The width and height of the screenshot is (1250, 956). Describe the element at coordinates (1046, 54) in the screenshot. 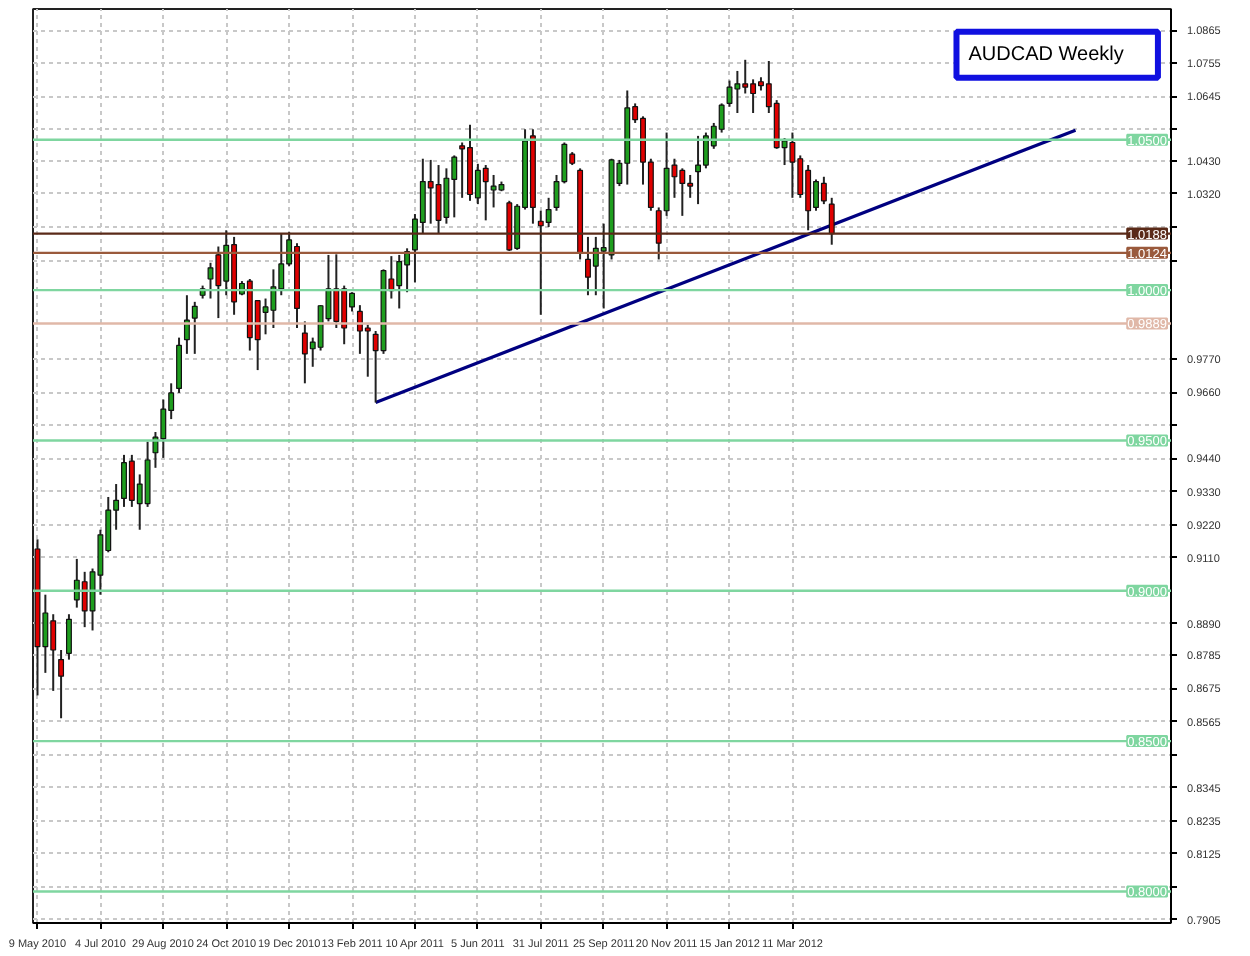

I see `text: AUDCAD Weekly` at that location.